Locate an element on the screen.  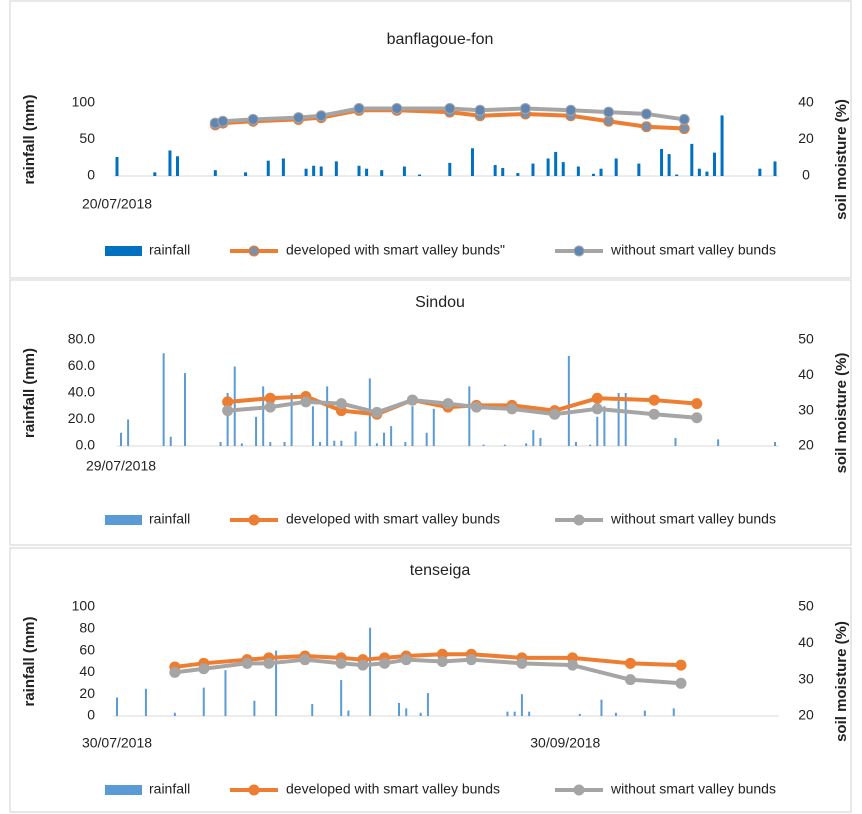
legend-label: without smart valley bunds is located at coordinates (693, 519).